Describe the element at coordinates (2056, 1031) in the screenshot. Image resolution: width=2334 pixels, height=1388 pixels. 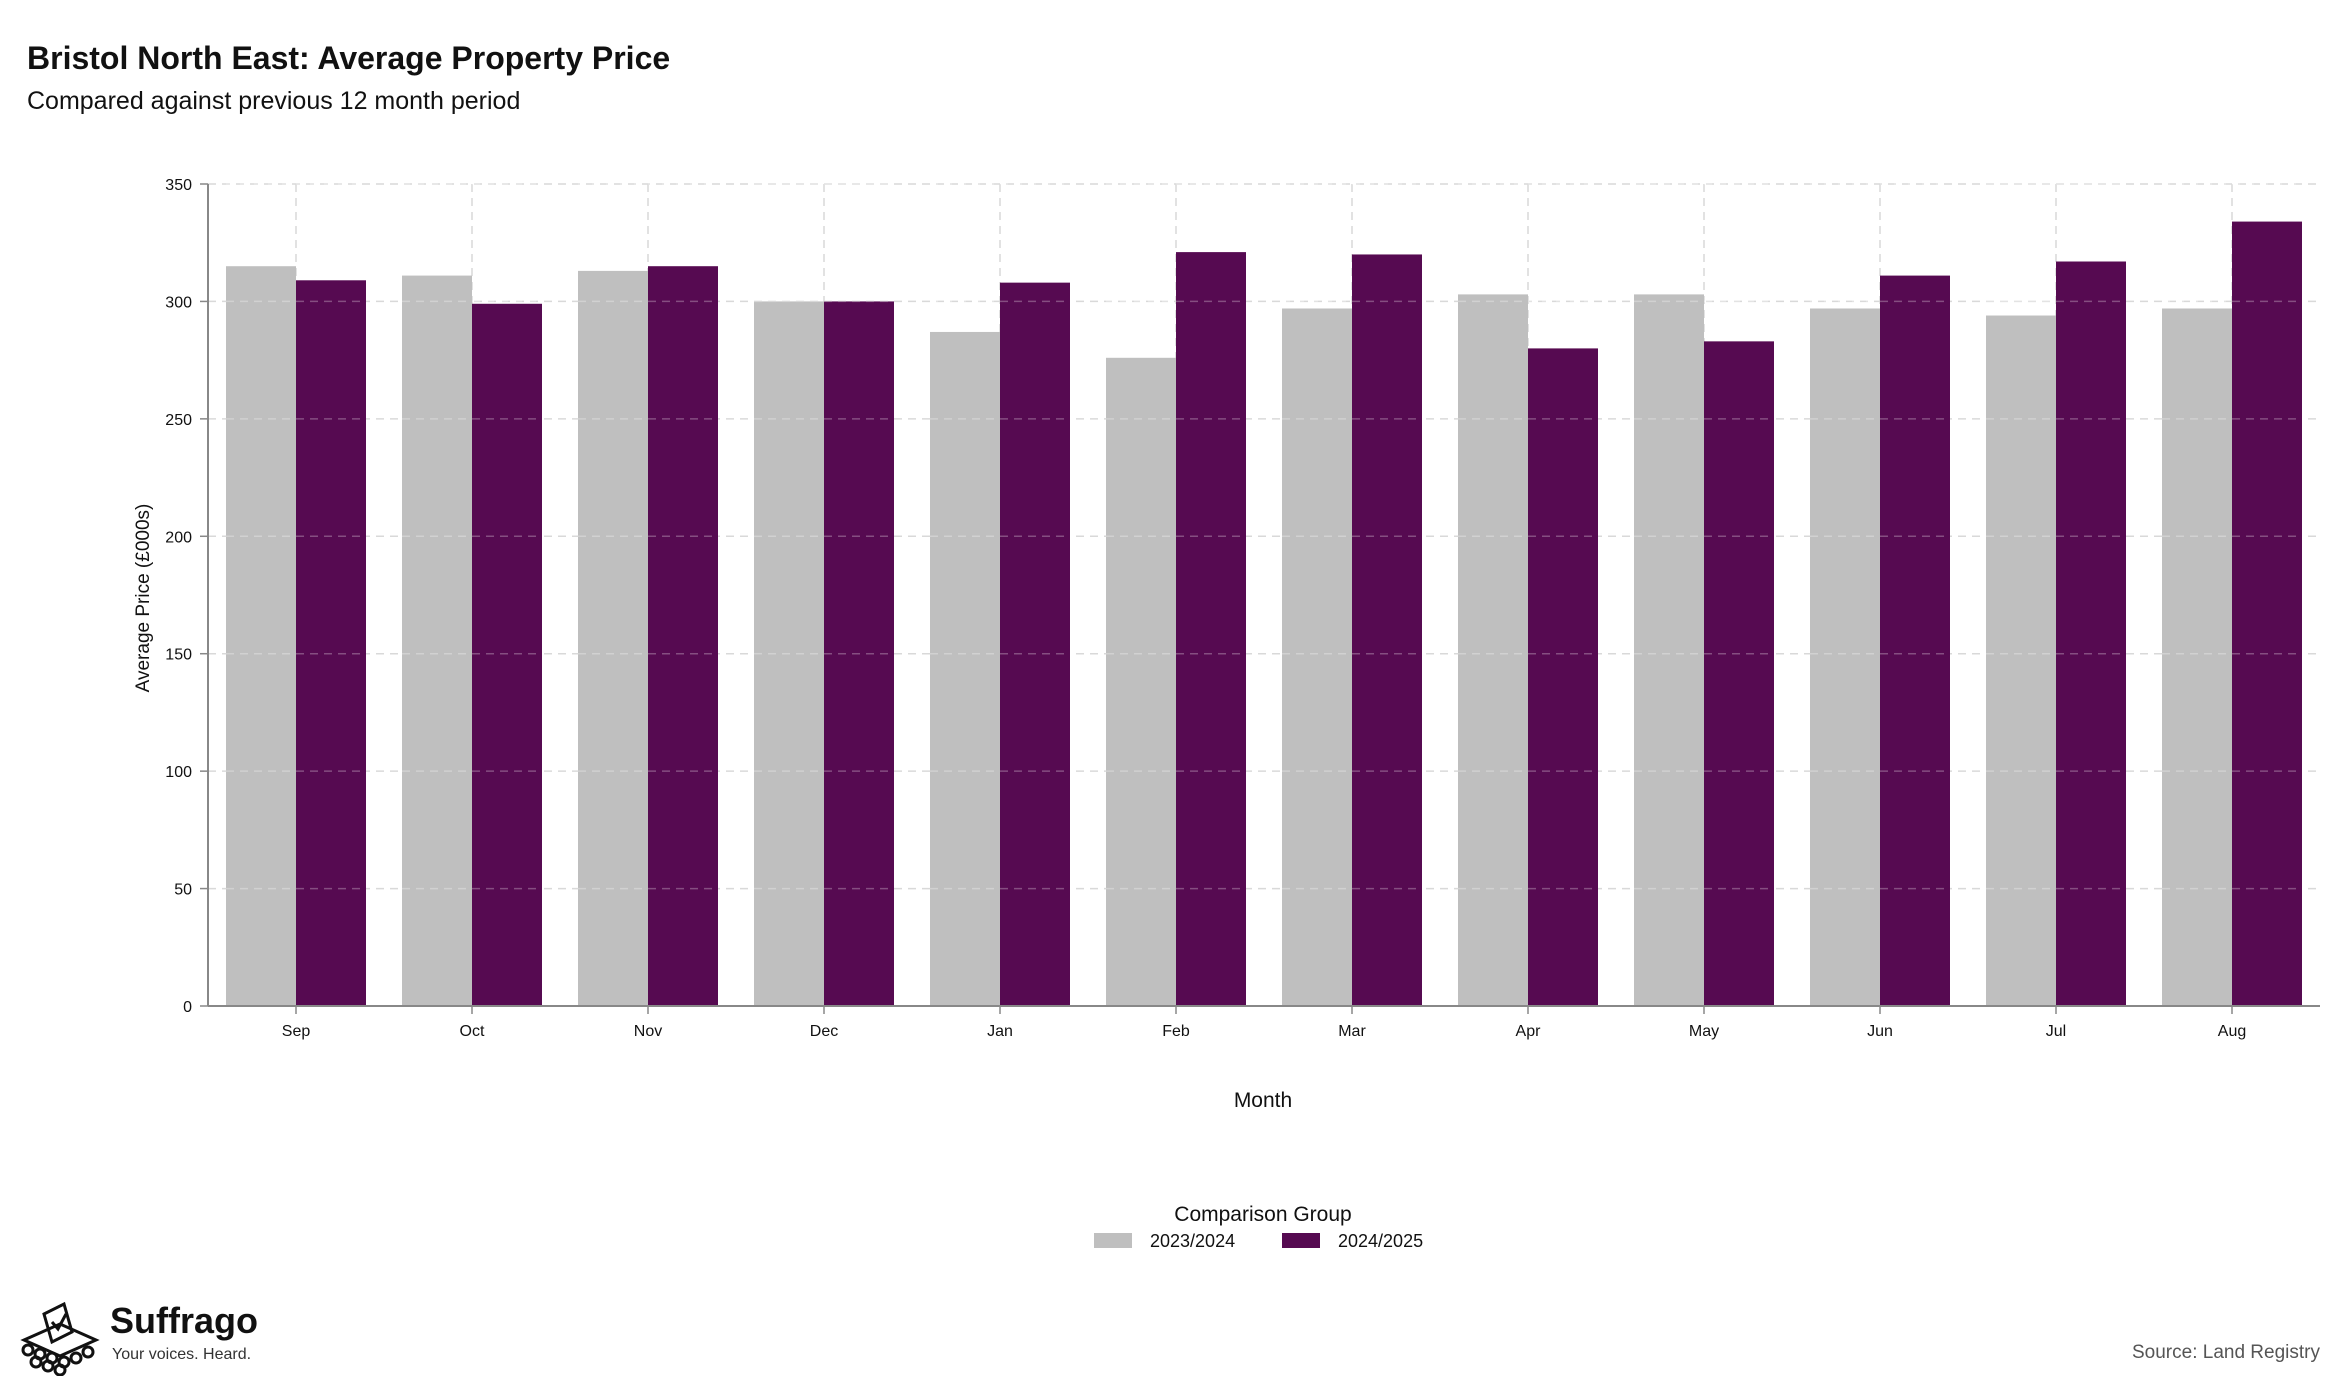
I see `x-tick-label: Jul` at that location.